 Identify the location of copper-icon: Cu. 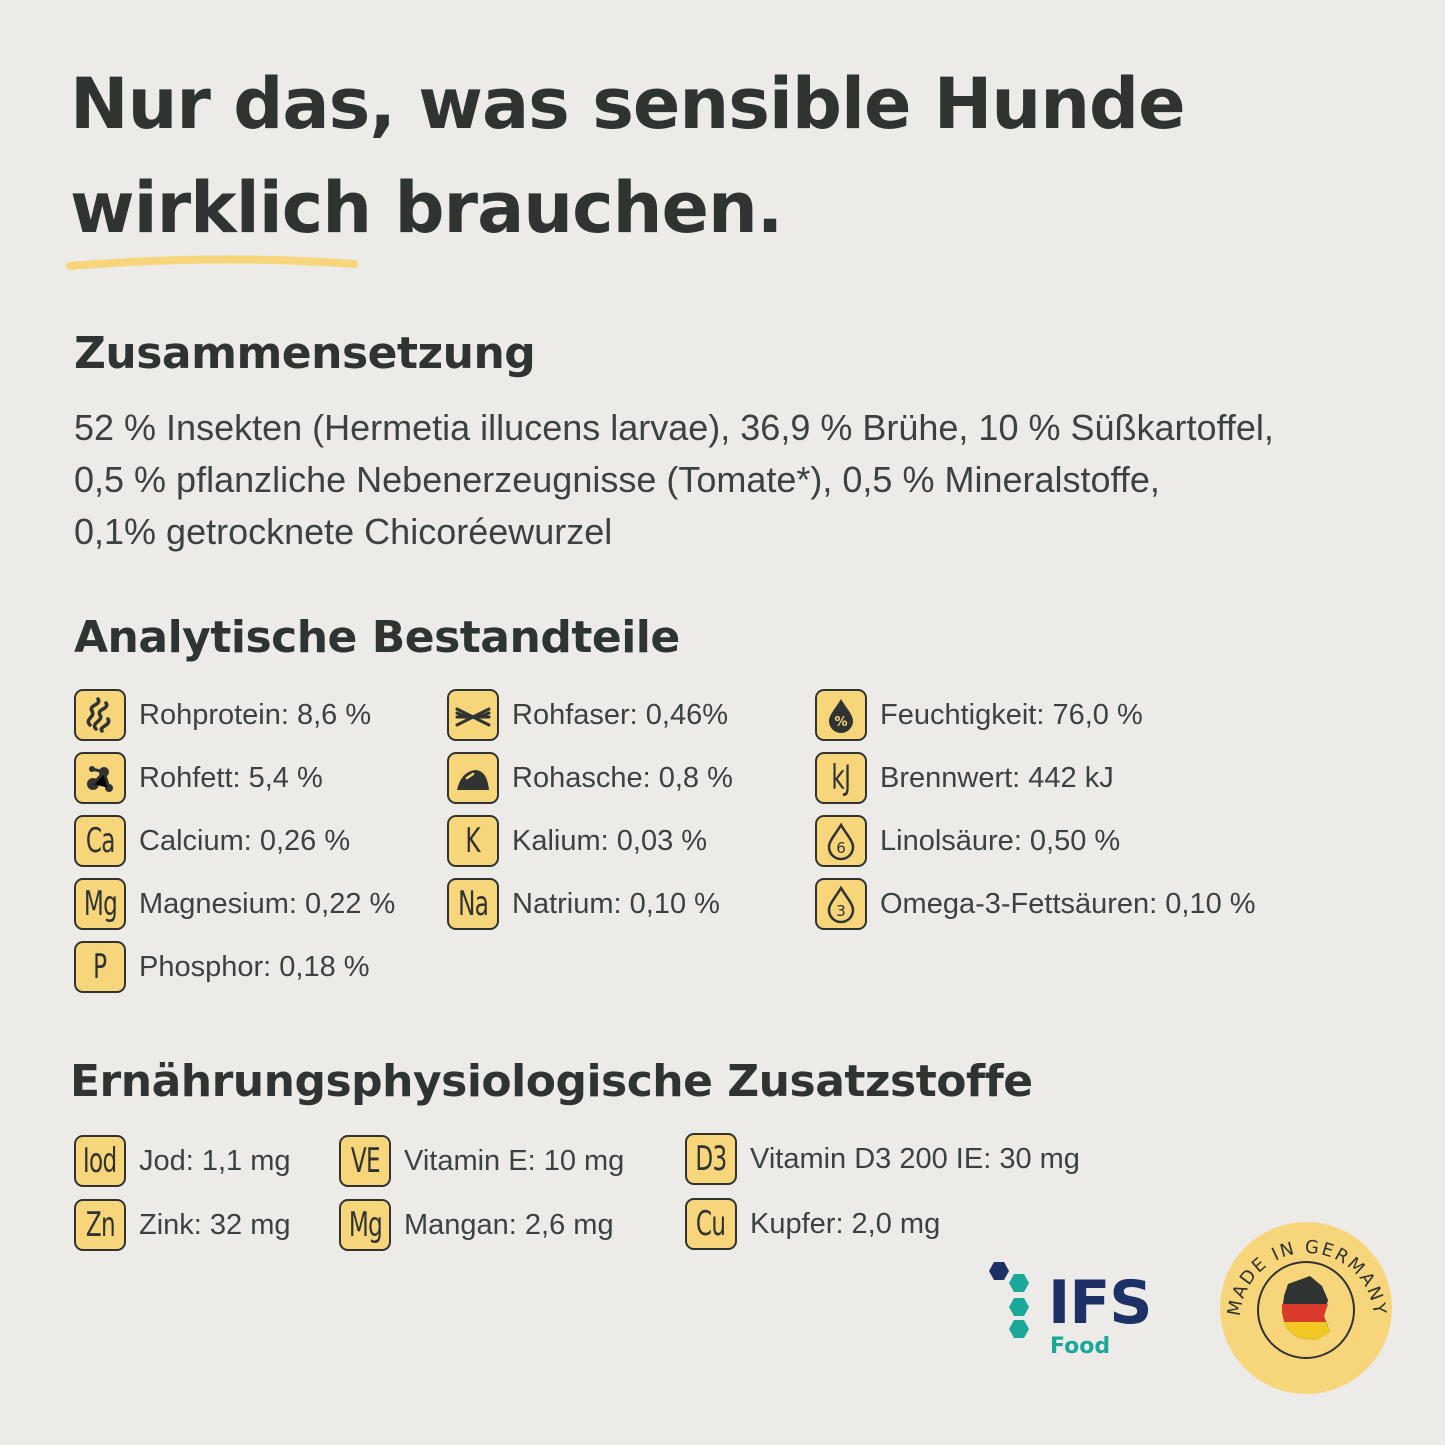
(711, 1224).